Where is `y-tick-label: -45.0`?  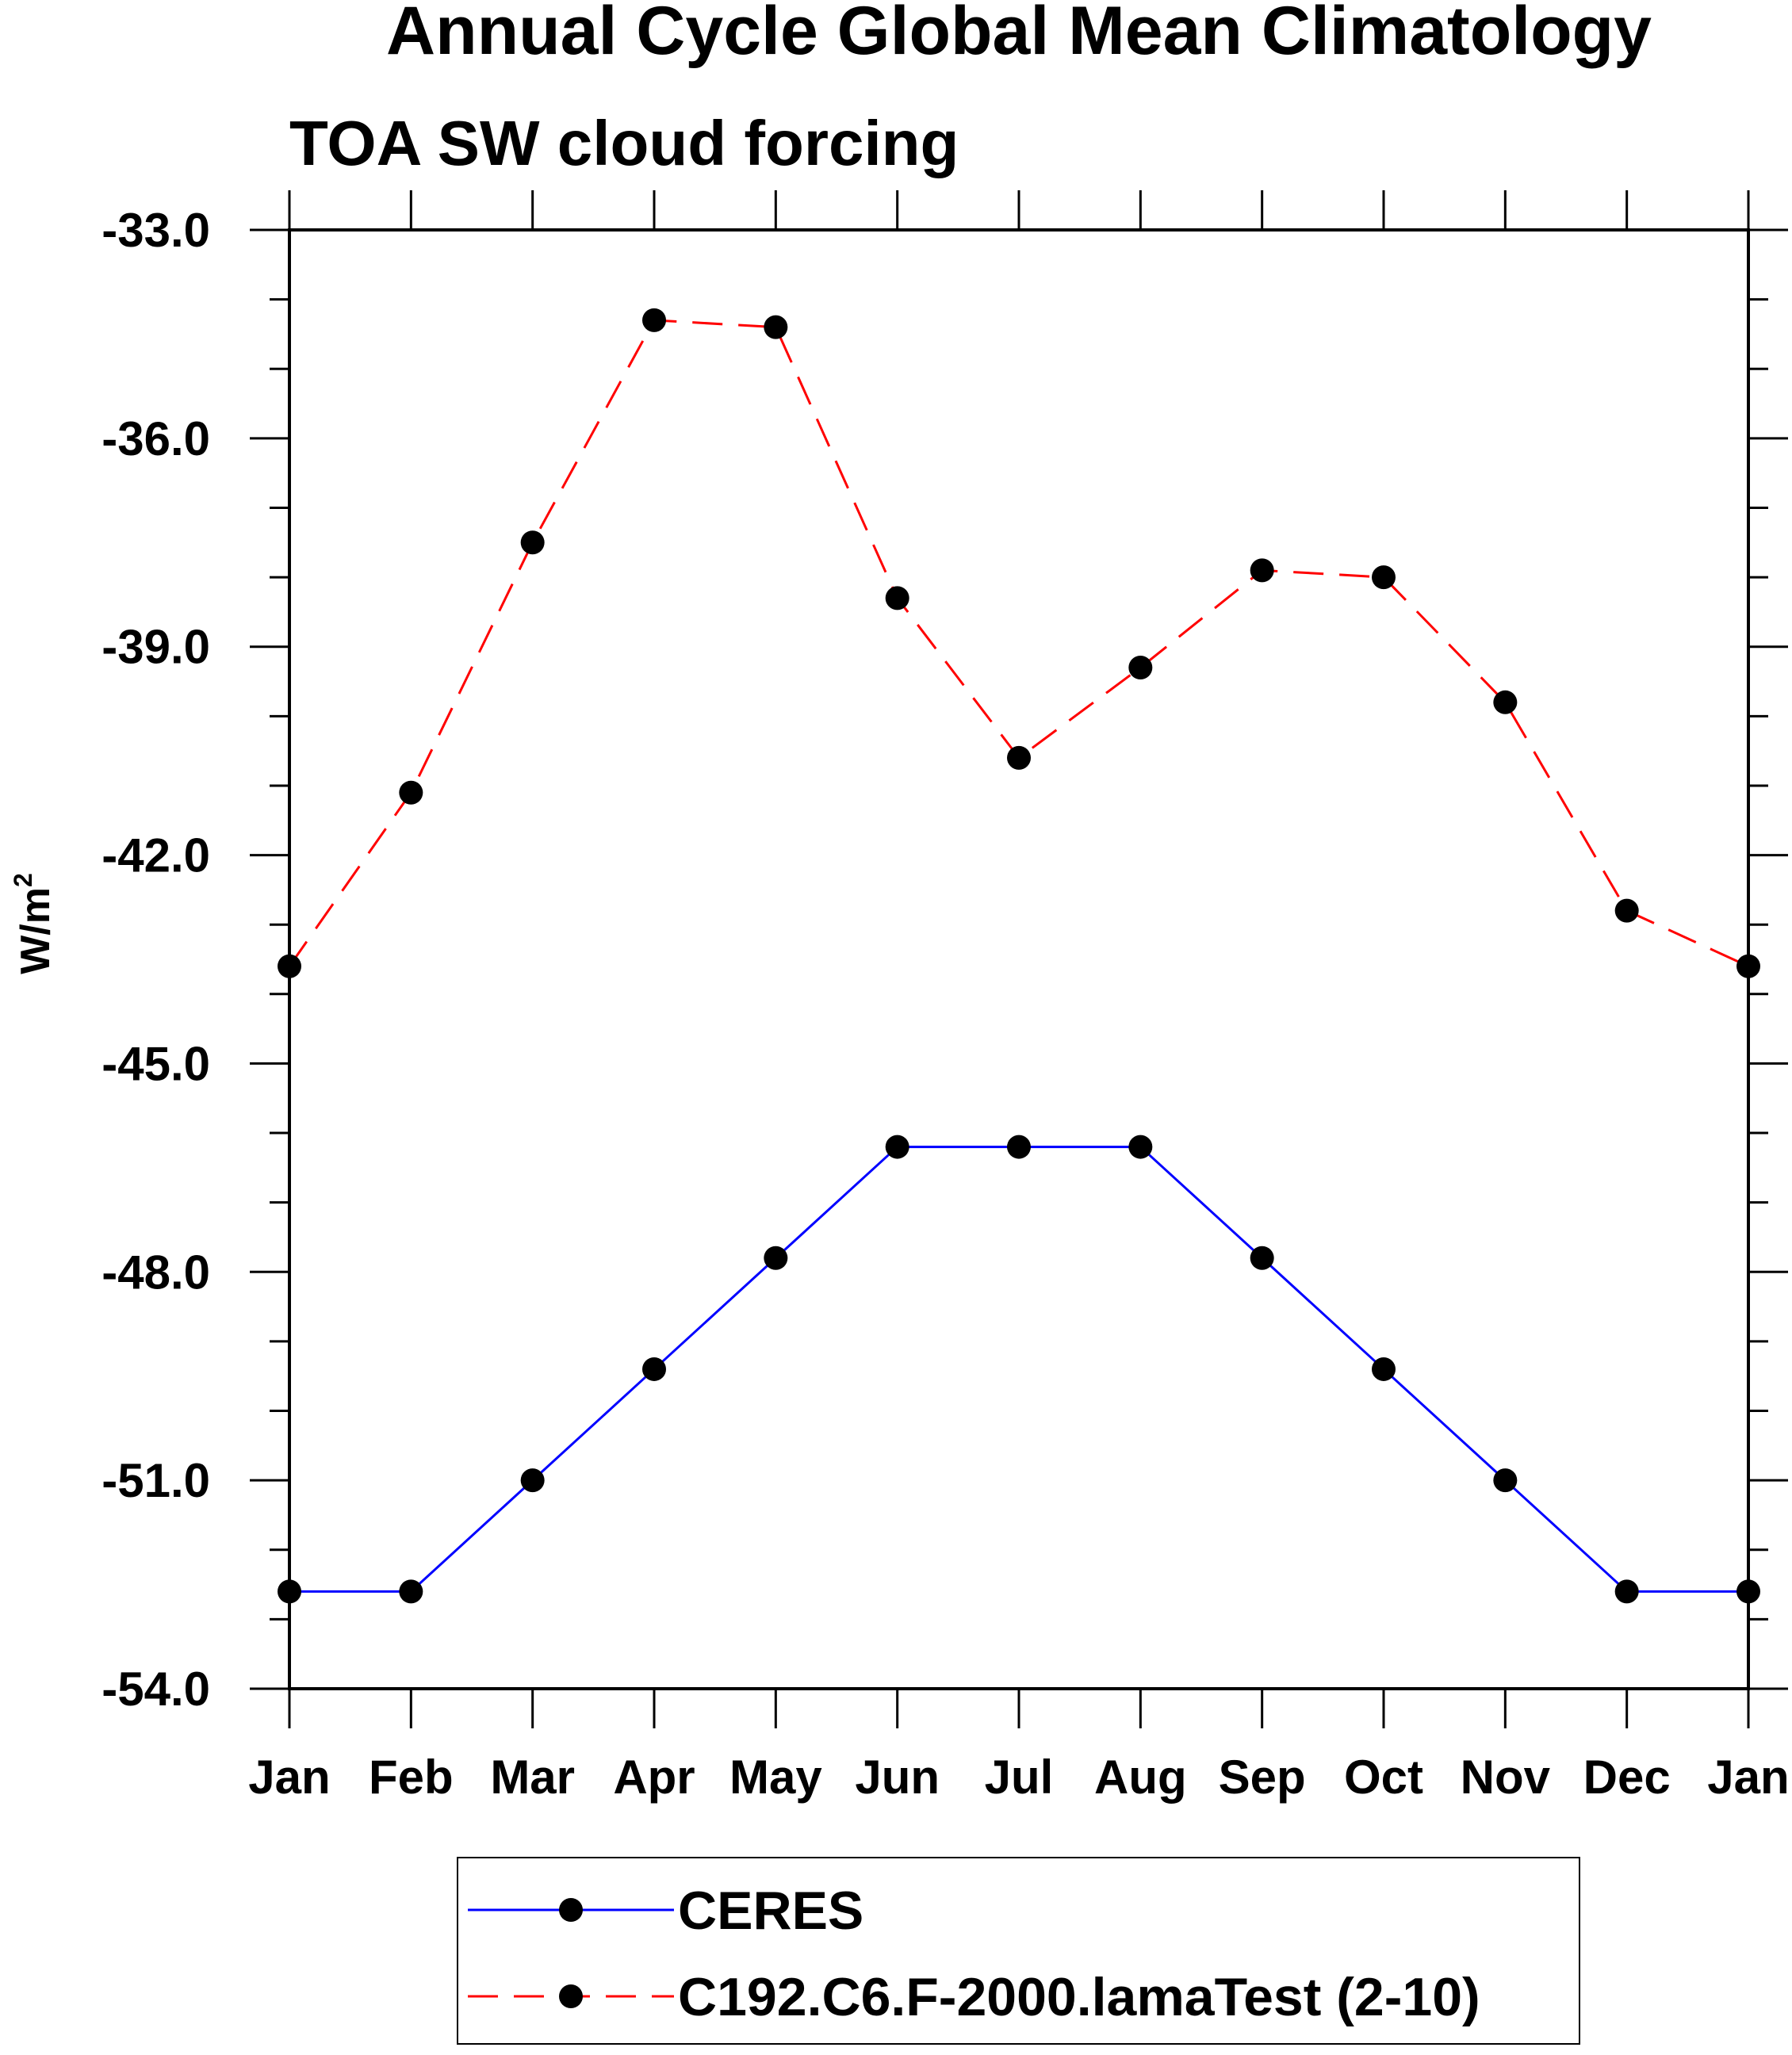
y-tick-label: -45.0 is located at coordinates (155, 1063).